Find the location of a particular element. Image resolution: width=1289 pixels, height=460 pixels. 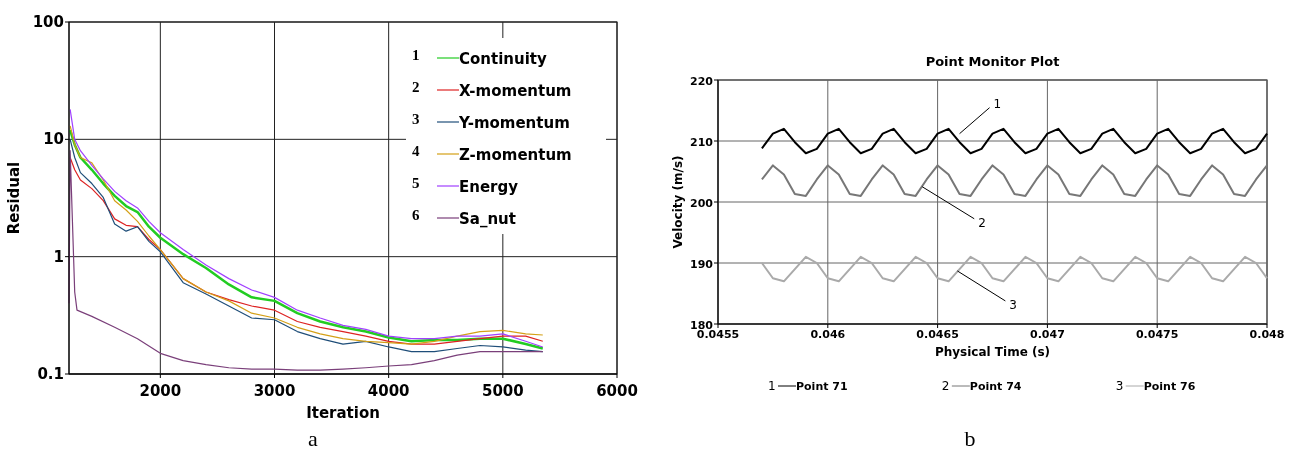

chart-title: Point Monitor Plot is located at coordinates (992, 61).